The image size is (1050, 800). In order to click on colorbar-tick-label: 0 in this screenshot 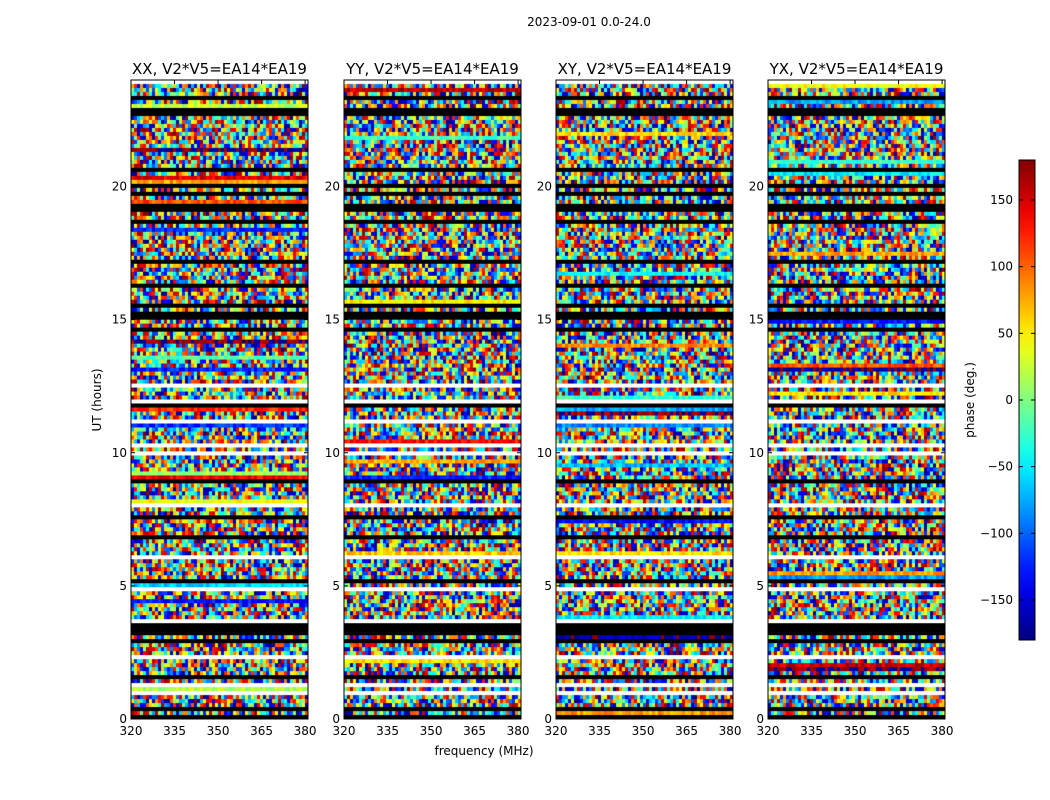, I will do `click(1009, 400)`.